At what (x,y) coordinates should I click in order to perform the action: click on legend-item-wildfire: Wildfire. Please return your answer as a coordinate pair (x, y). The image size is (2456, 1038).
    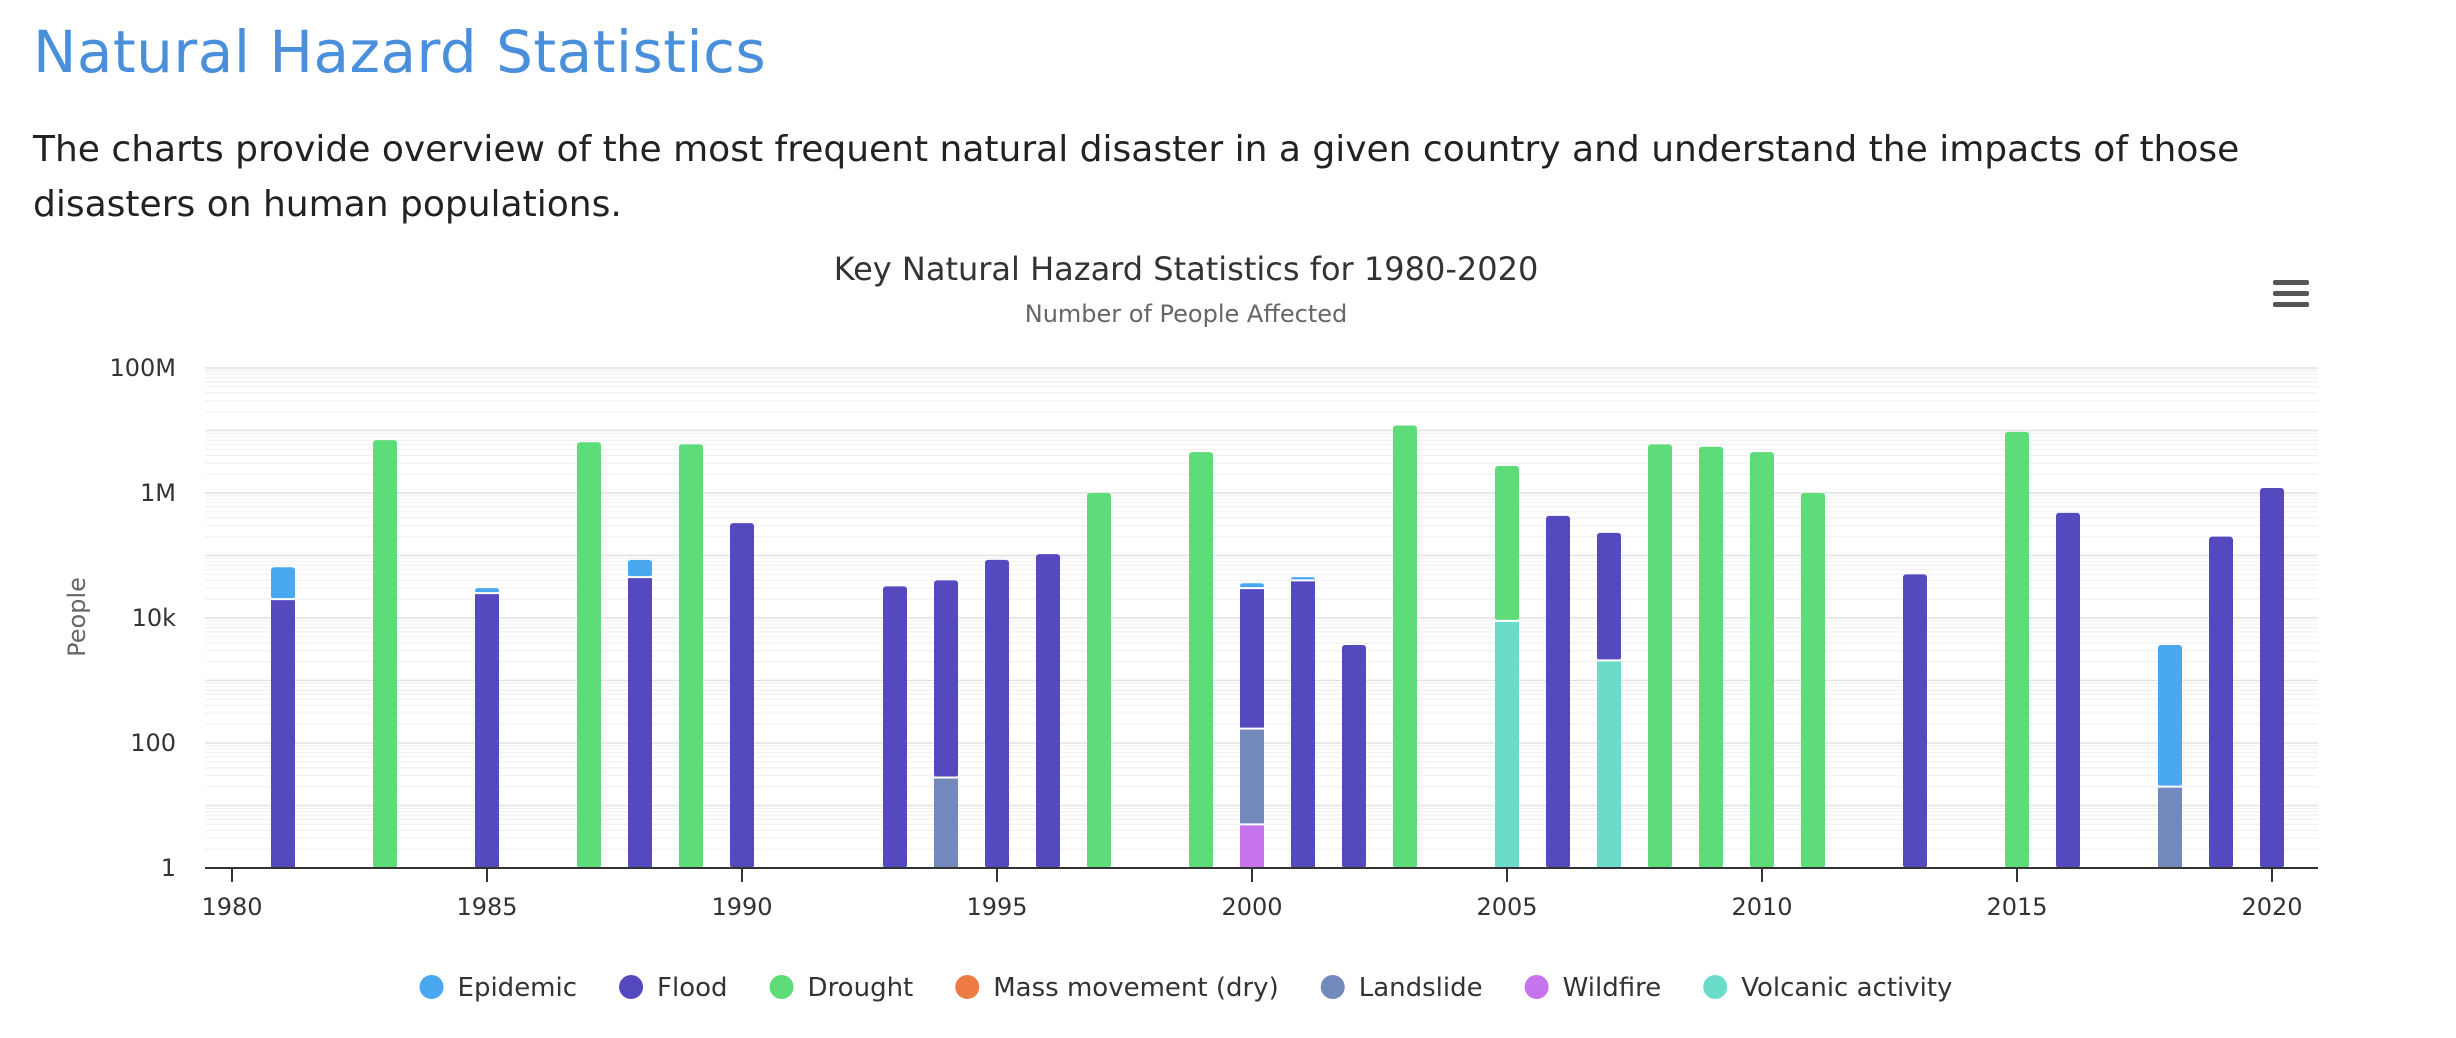
    Looking at the image, I should click on (1593, 988).